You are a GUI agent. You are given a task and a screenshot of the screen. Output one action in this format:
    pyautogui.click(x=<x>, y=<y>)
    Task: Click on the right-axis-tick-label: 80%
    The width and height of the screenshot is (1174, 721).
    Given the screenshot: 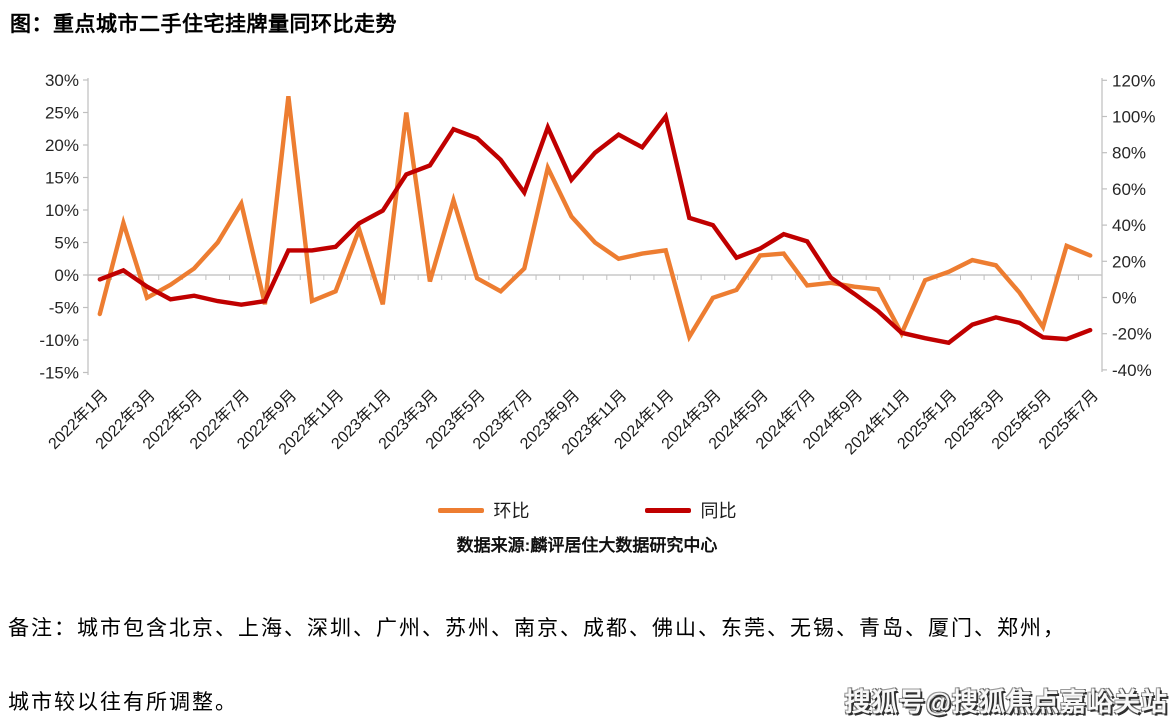 What is the action you would take?
    pyautogui.click(x=1129, y=153)
    